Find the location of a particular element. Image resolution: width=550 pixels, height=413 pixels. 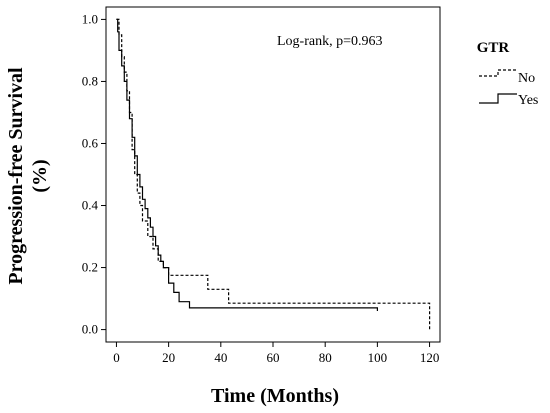

x-tick-label: 0 is located at coordinates (116, 357).